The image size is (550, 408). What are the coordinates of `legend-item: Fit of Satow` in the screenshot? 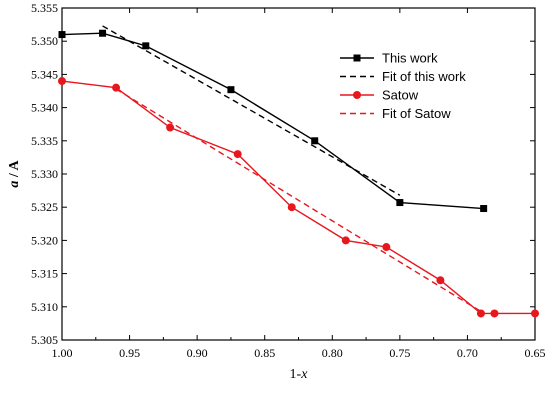 It's located at (395, 113).